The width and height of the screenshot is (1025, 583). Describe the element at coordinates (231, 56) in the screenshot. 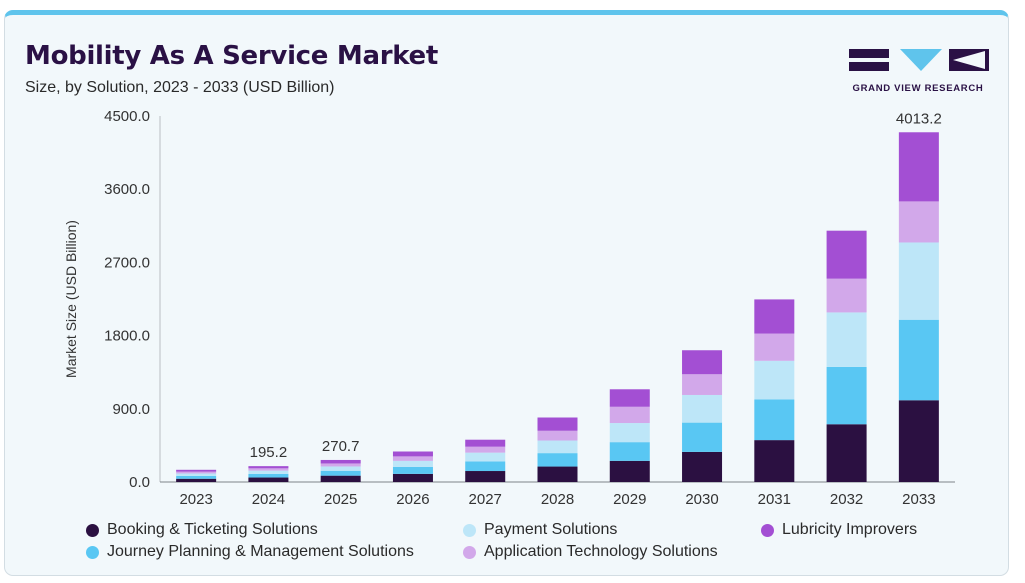

I see `page-title: Mobility As A Service Market` at that location.